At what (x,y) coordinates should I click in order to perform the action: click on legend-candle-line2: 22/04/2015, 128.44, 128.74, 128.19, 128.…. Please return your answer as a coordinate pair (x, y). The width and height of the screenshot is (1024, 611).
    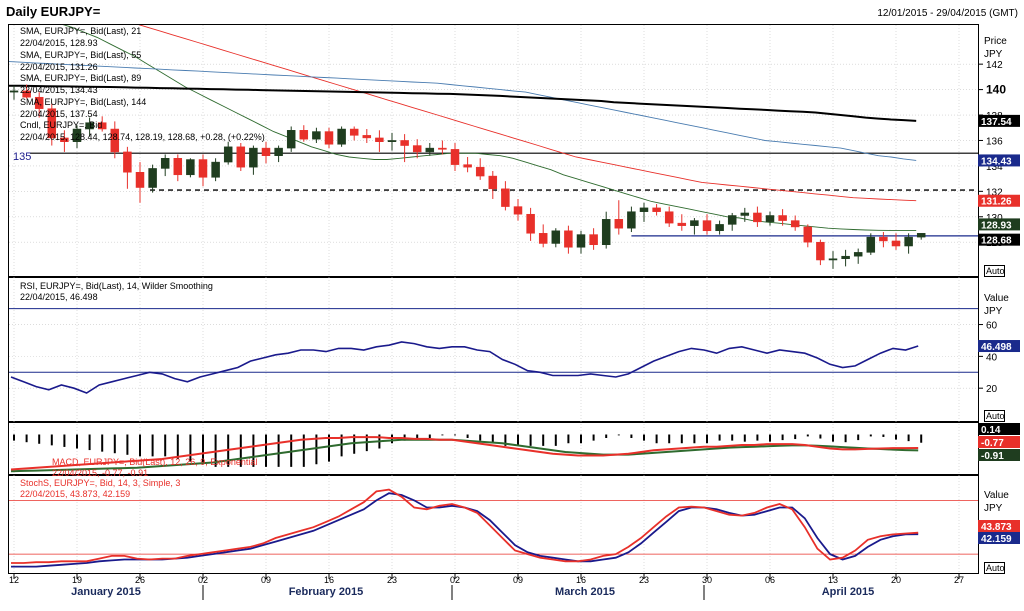
    Looking at the image, I should click on (142, 137).